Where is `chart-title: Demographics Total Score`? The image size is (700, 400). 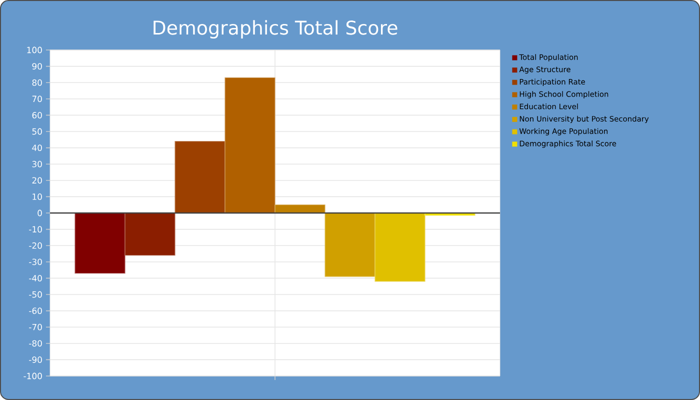 chart-title: Demographics Total Score is located at coordinates (276, 29).